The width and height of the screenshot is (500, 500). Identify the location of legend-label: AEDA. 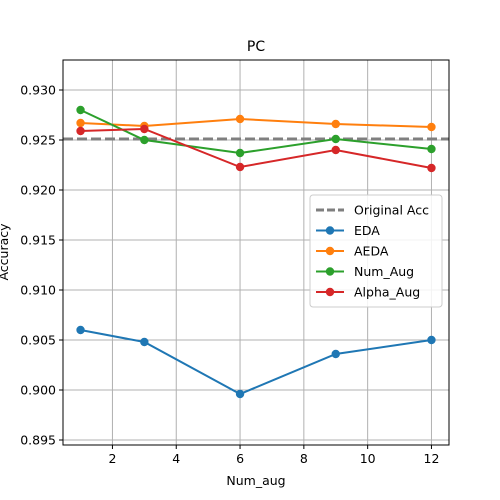
(371, 251).